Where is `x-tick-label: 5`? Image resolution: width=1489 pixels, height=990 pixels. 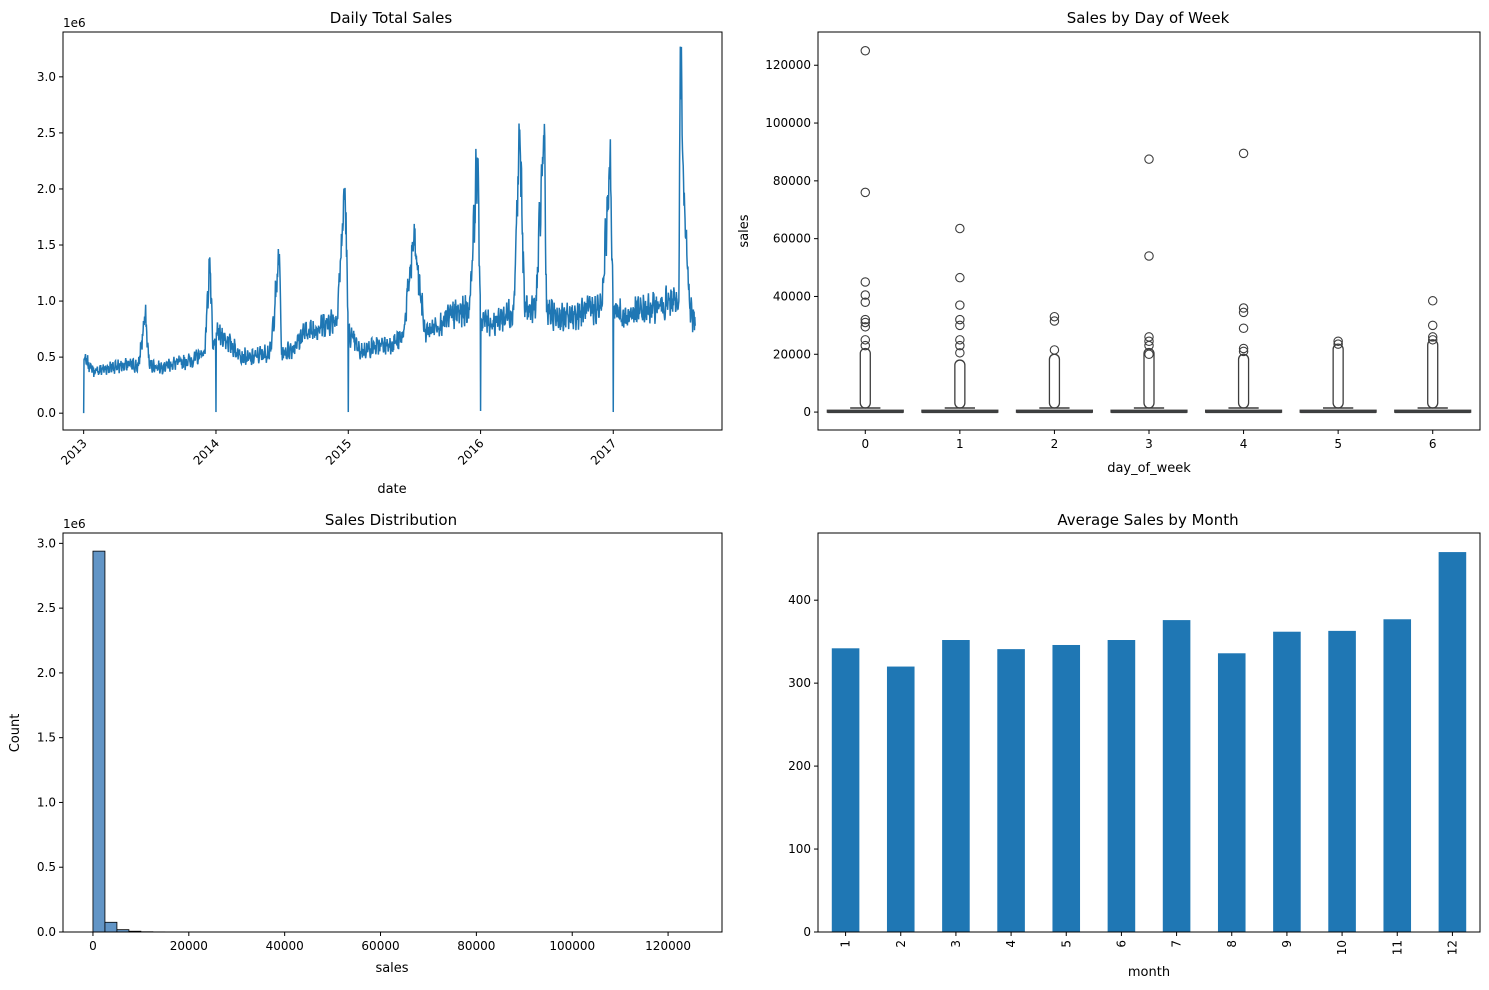 x-tick-label: 5 is located at coordinates (1066, 944).